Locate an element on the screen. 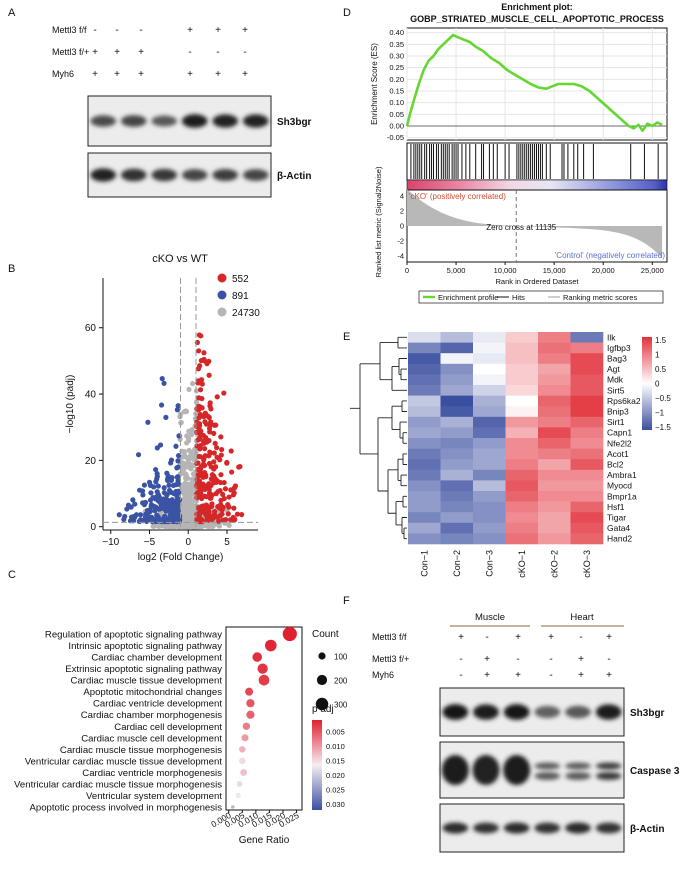 The width and height of the screenshot is (685, 875). panel-letter-d: D is located at coordinates (347, 13).